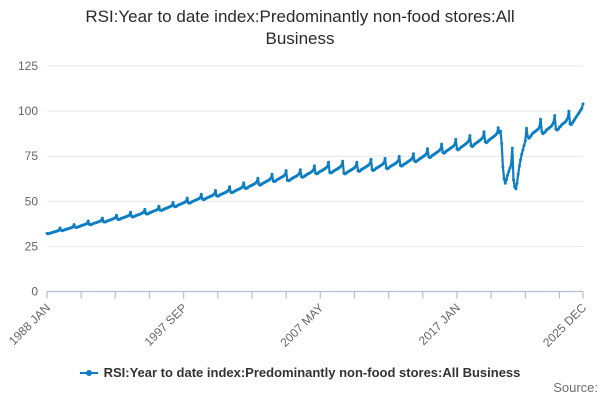 This screenshot has width=600, height=400. I want to click on x-axis-label: 2017 JAN, so click(439, 324).